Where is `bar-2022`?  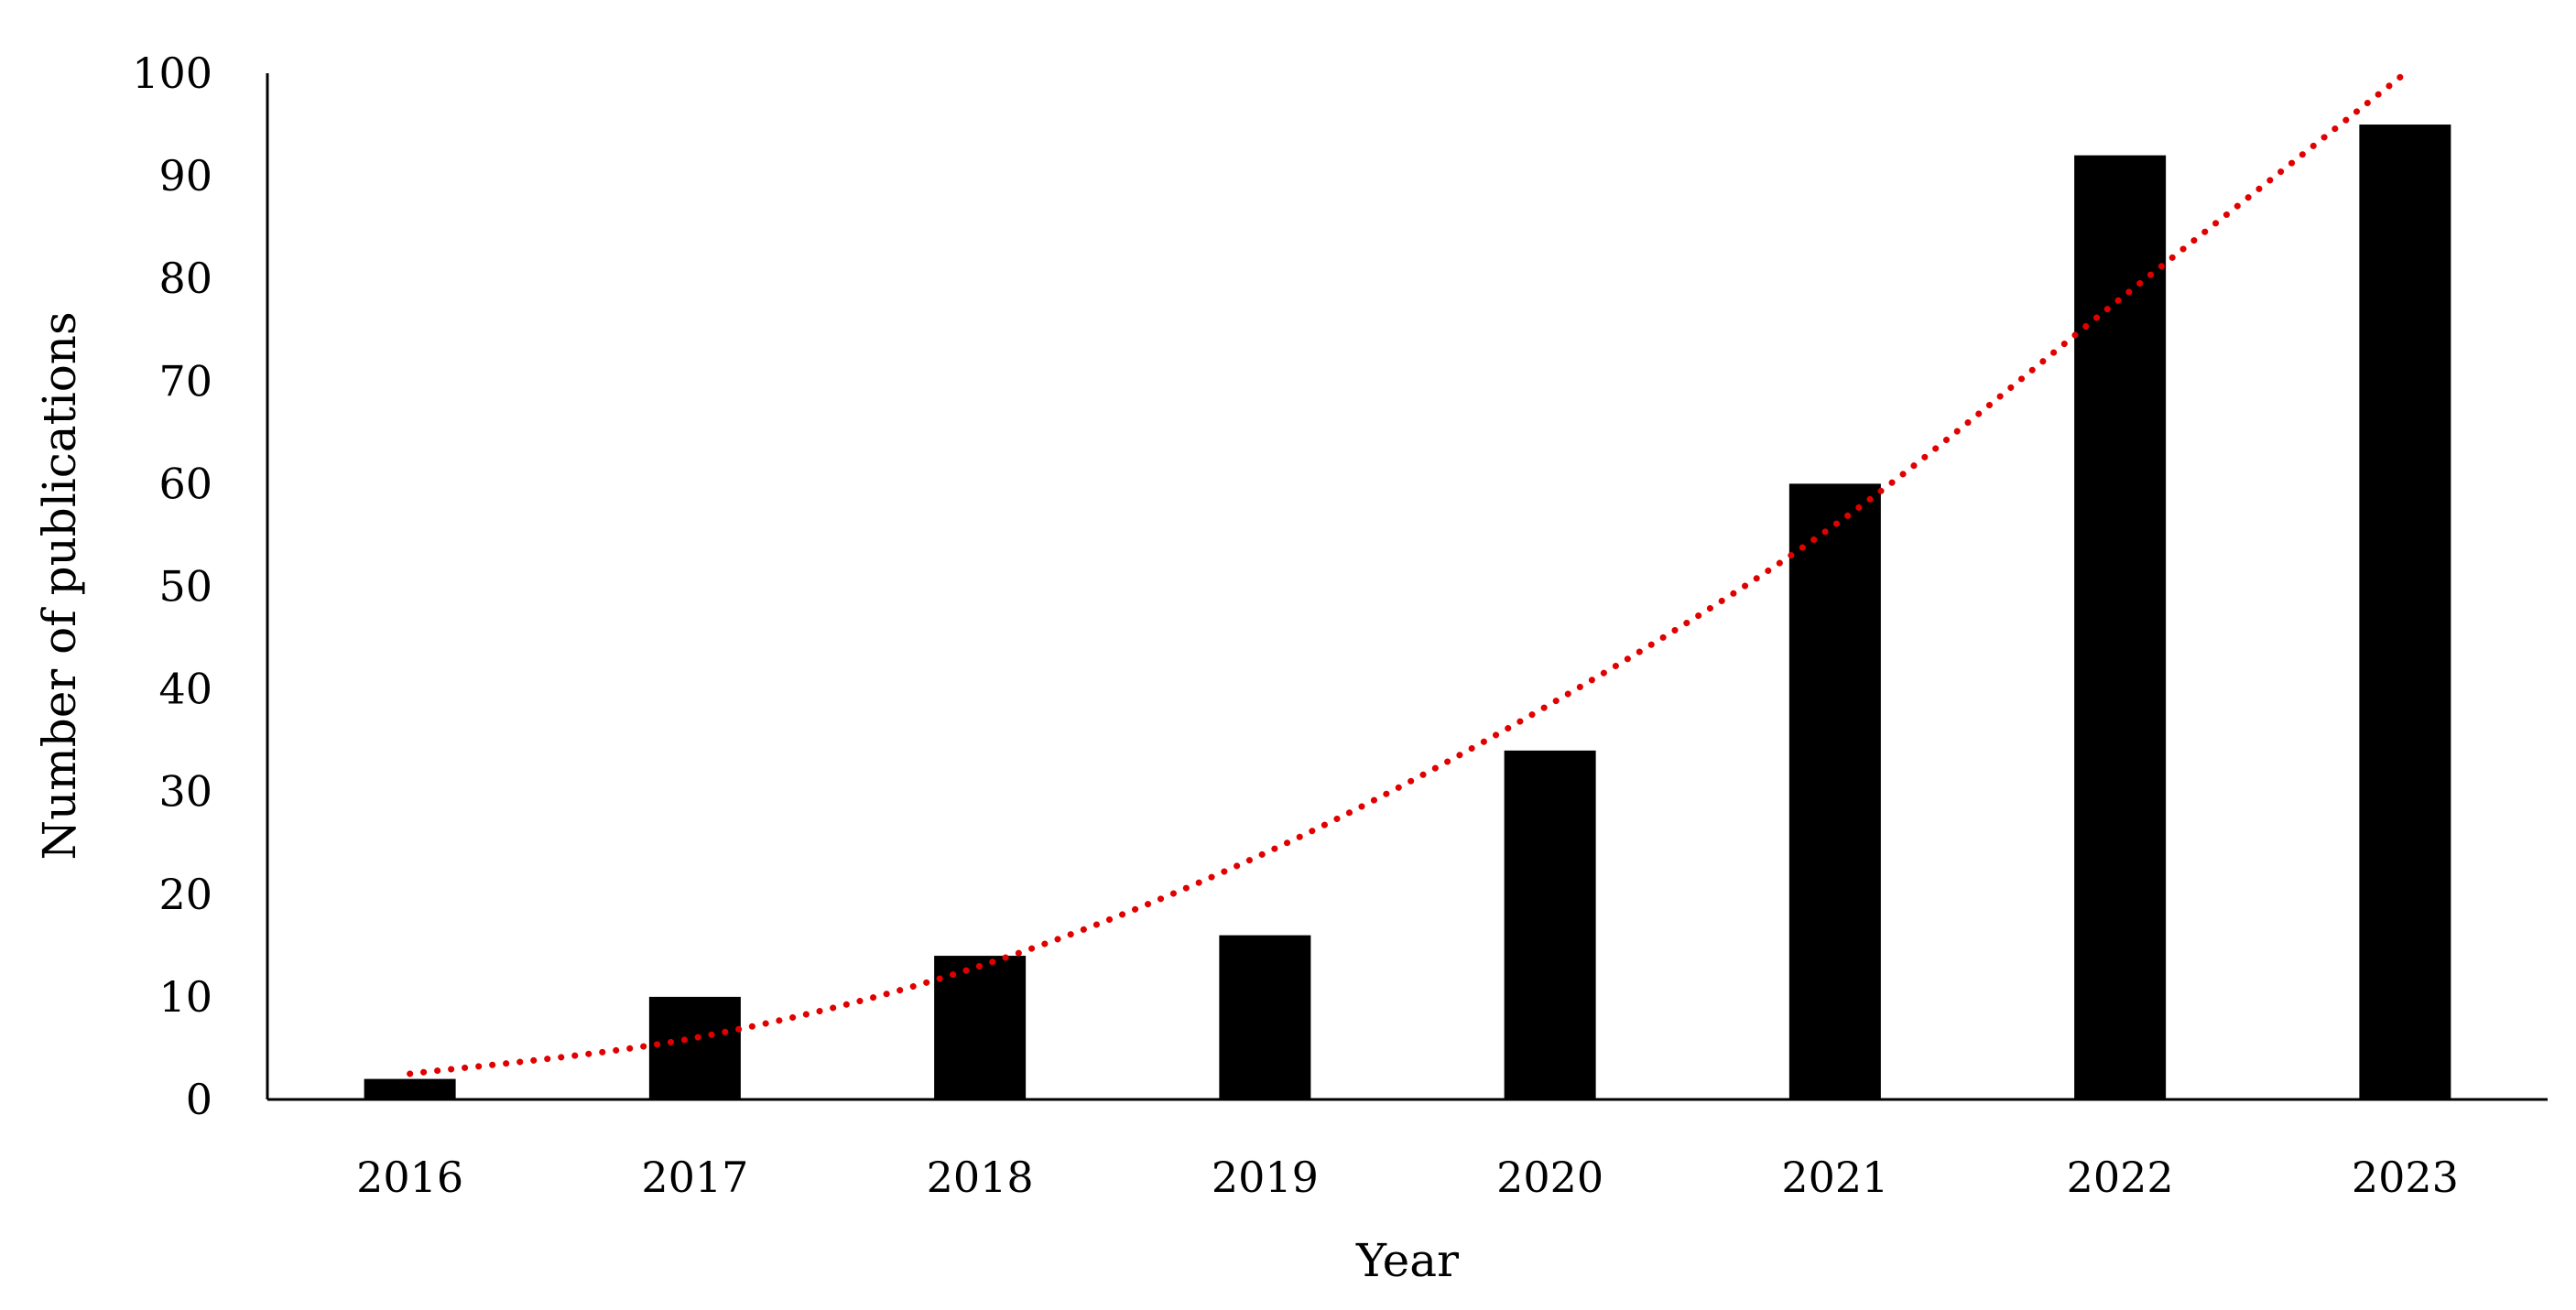 bar-2022 is located at coordinates (2120, 627).